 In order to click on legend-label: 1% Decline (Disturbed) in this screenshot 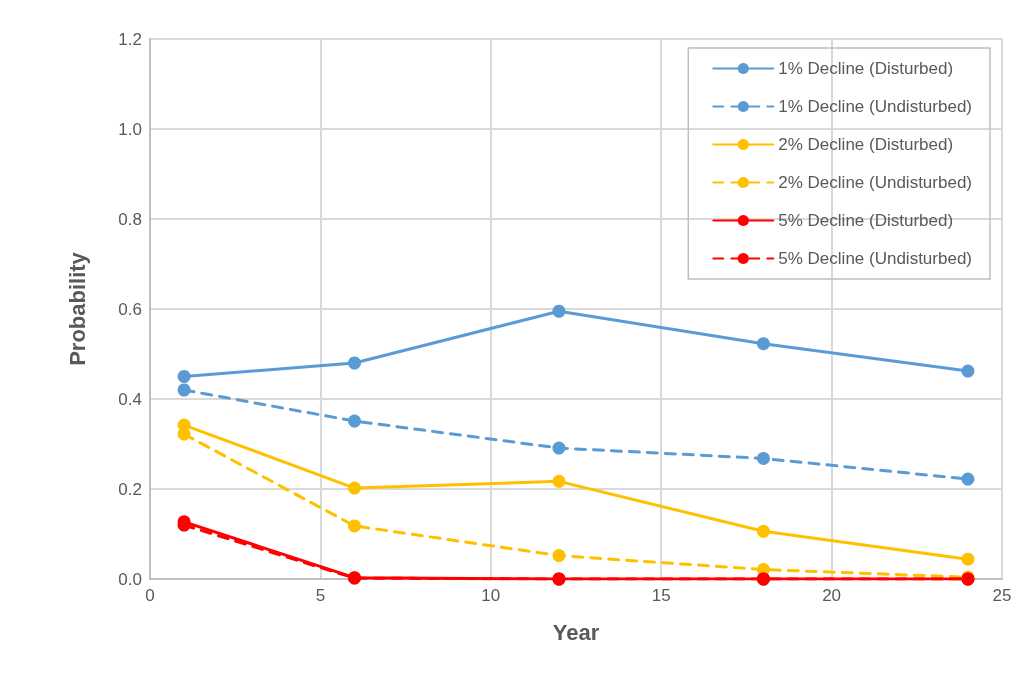, I will do `click(866, 68)`.